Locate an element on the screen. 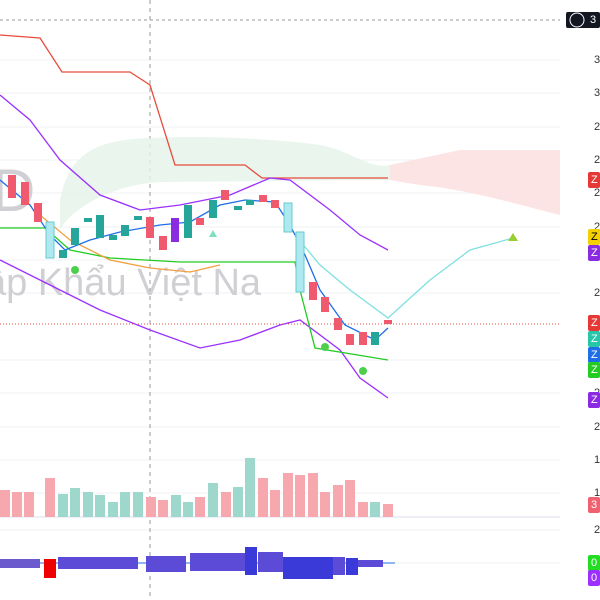  add-button is located at coordinates (577, 20).